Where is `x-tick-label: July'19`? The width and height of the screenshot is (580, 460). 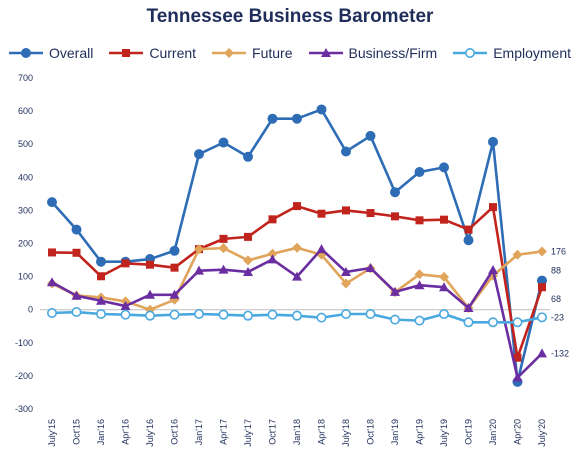 x-tick-label: July'19 is located at coordinates (444, 433).